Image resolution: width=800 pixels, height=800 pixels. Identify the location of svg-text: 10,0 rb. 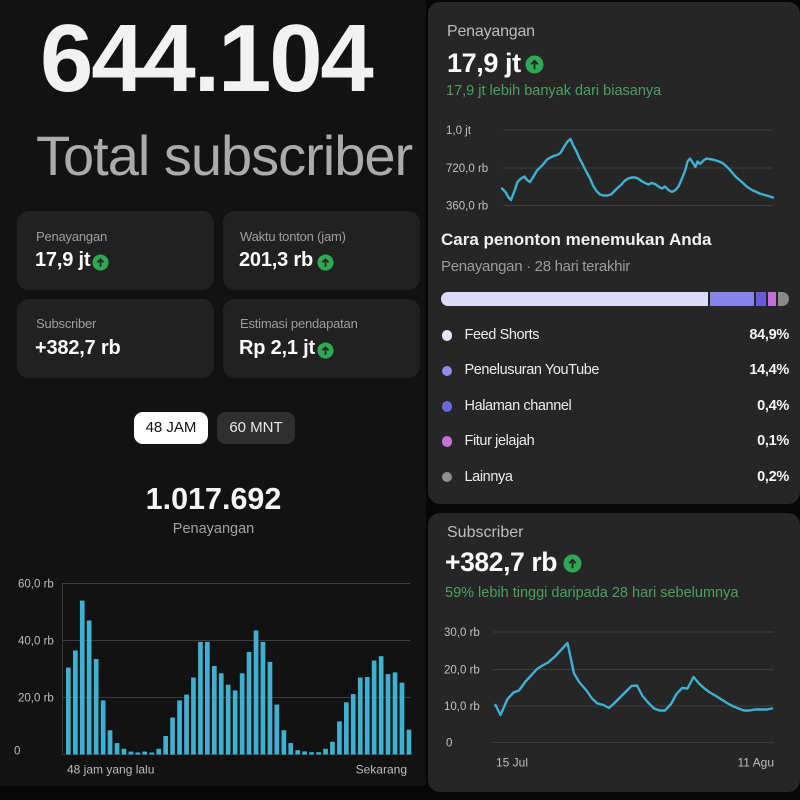
(462, 707).